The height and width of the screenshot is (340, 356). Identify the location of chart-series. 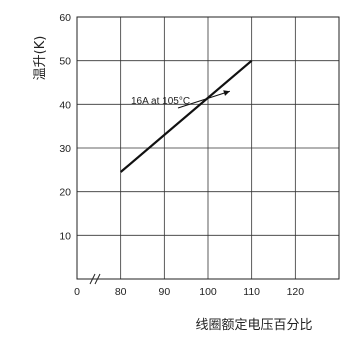
(186, 116).